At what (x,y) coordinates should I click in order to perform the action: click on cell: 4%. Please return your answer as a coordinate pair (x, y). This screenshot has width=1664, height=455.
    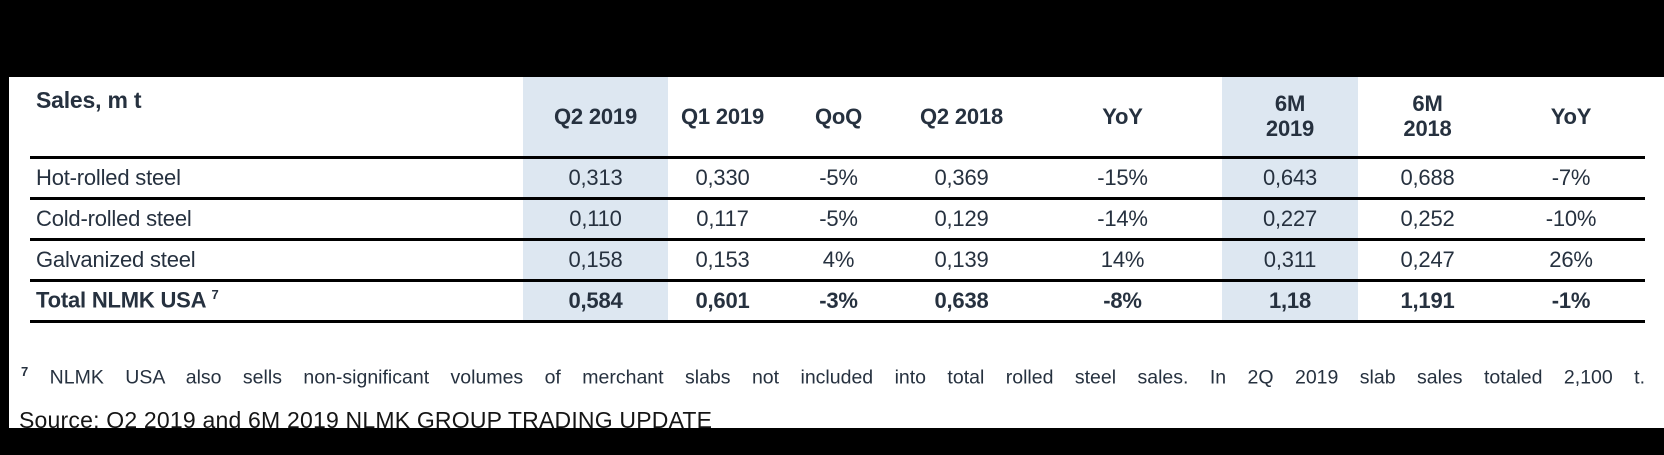
    Looking at the image, I should click on (838, 260).